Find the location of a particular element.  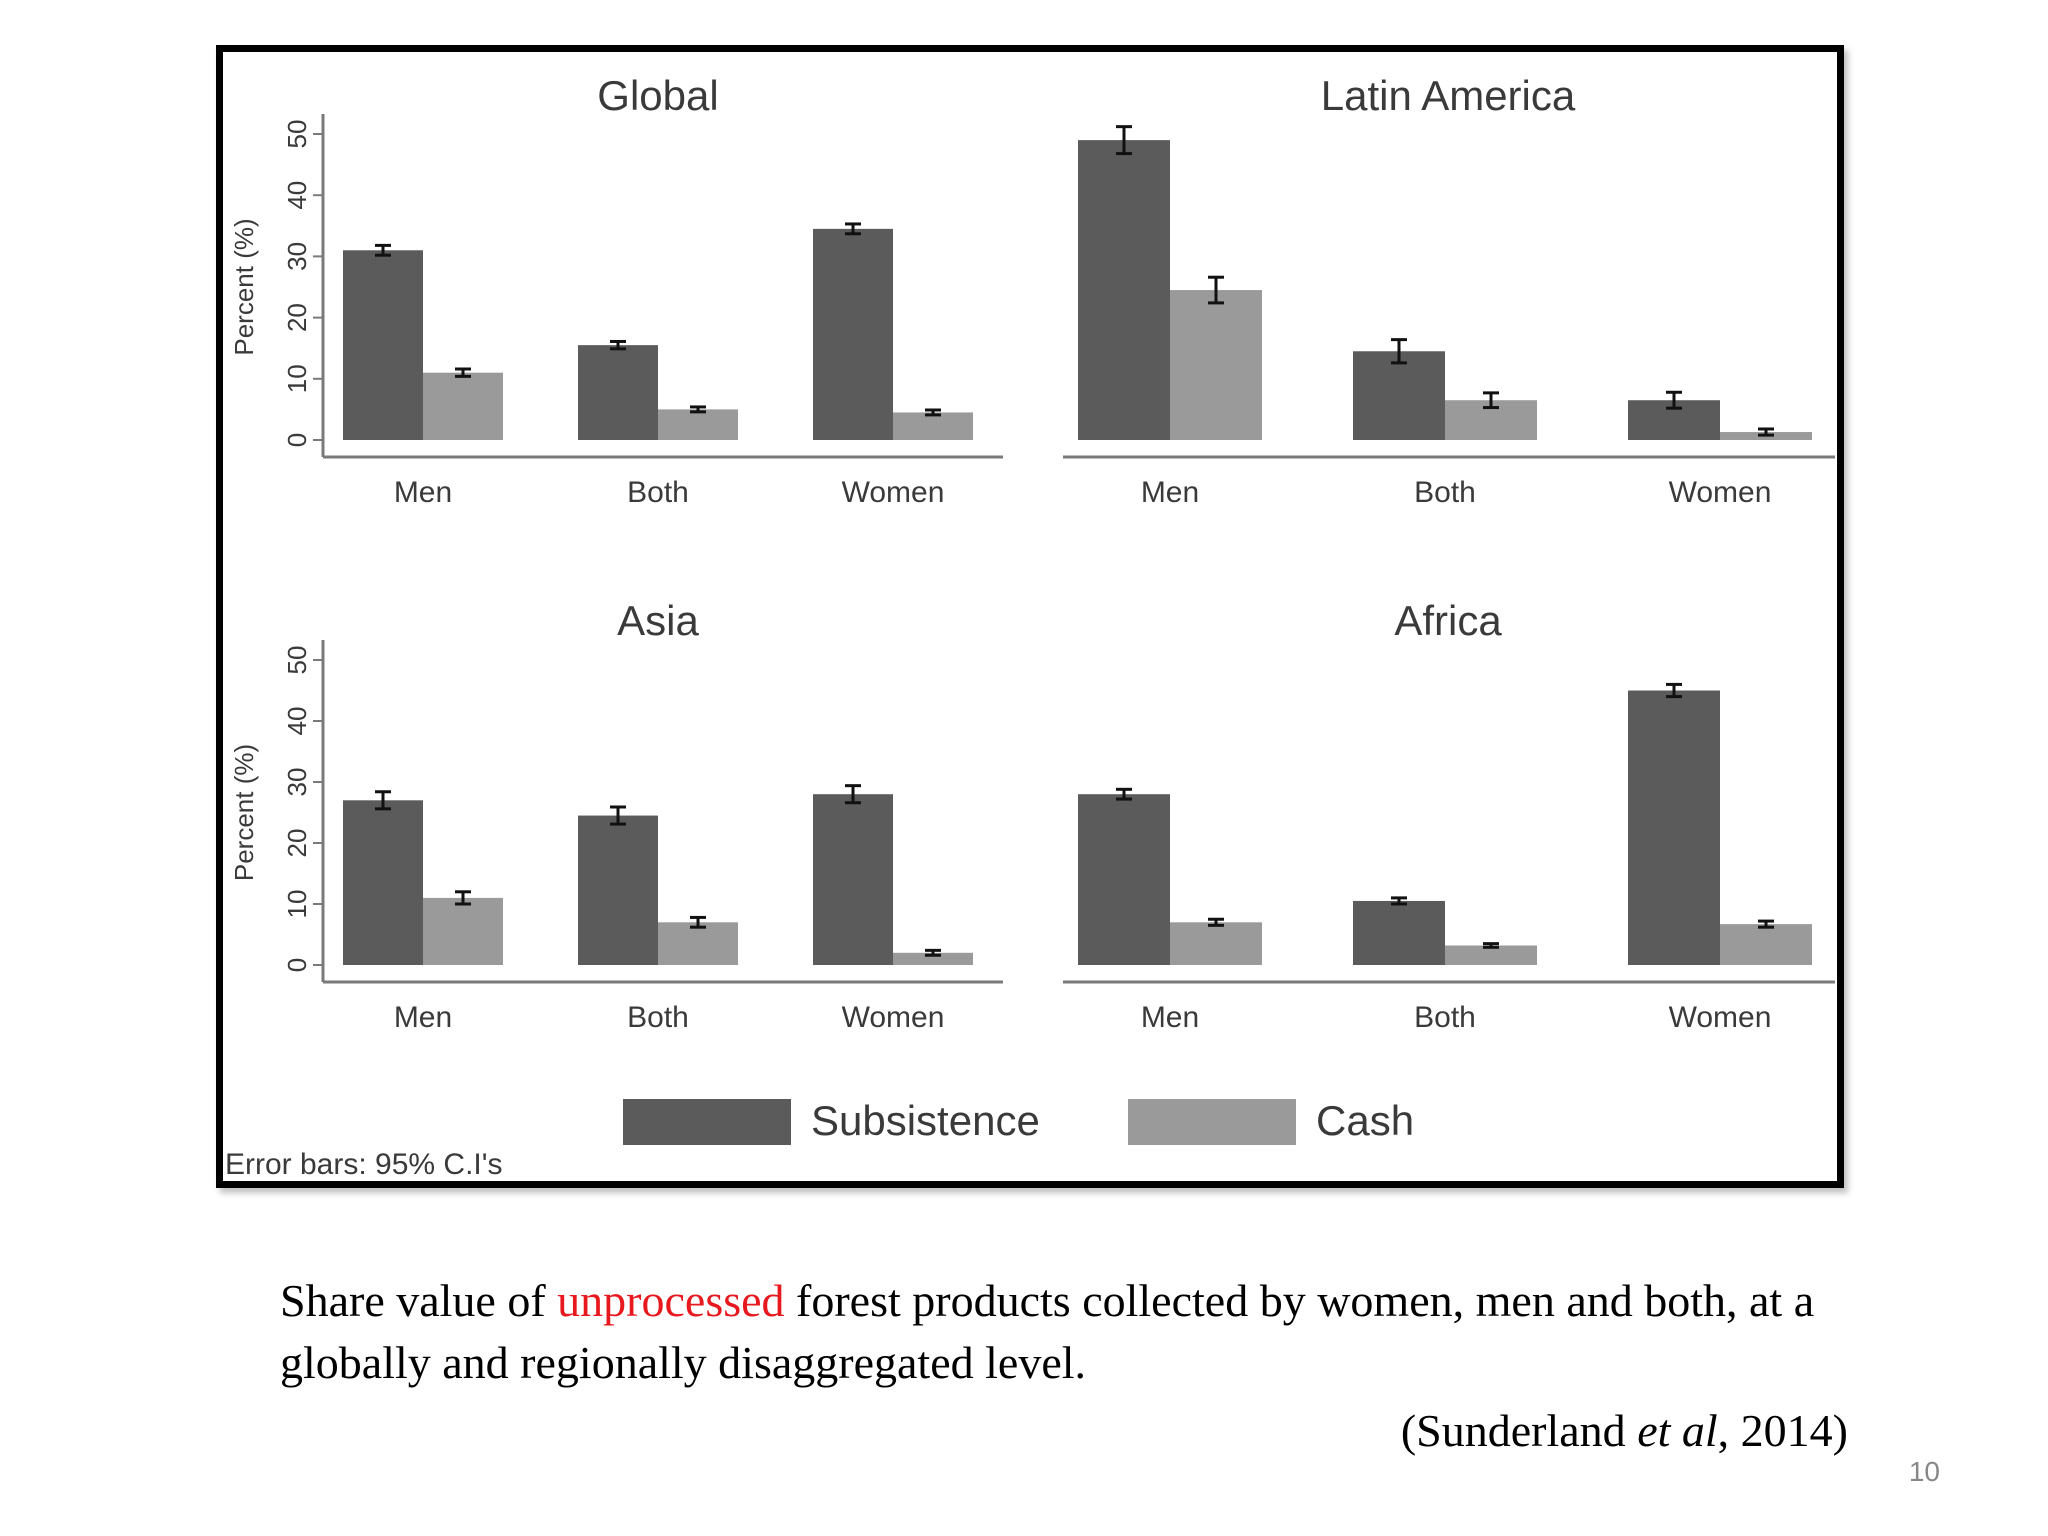

x-tick-label-asia-women: Women is located at coordinates (893, 1017).